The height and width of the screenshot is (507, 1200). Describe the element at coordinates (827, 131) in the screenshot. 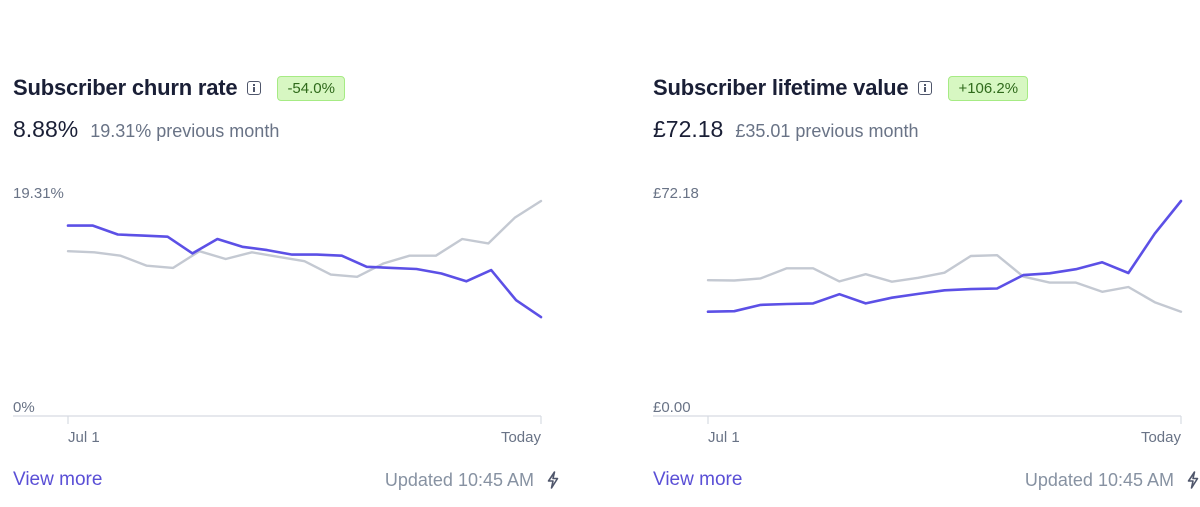

I see `previous-period-value: £35.01 previous month` at that location.